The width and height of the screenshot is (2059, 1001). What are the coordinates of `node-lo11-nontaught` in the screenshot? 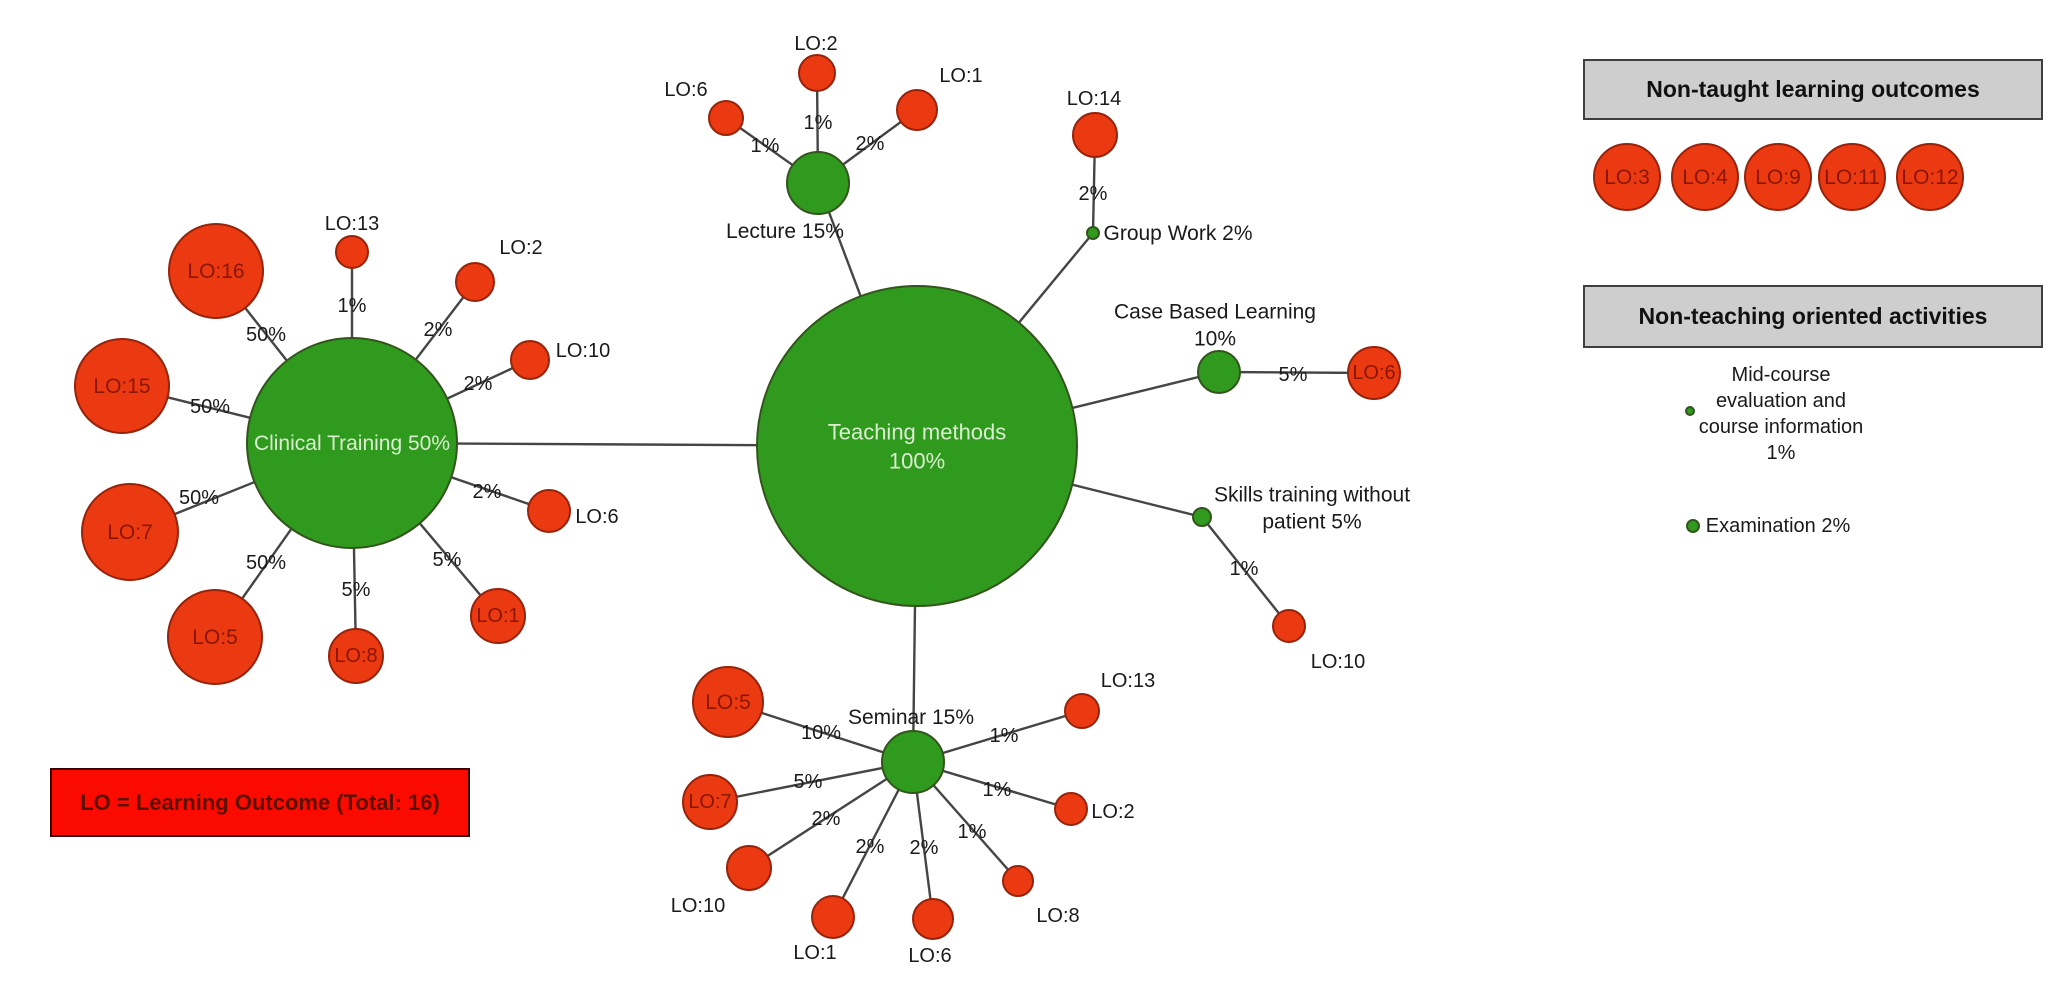 It's located at (1852, 177).